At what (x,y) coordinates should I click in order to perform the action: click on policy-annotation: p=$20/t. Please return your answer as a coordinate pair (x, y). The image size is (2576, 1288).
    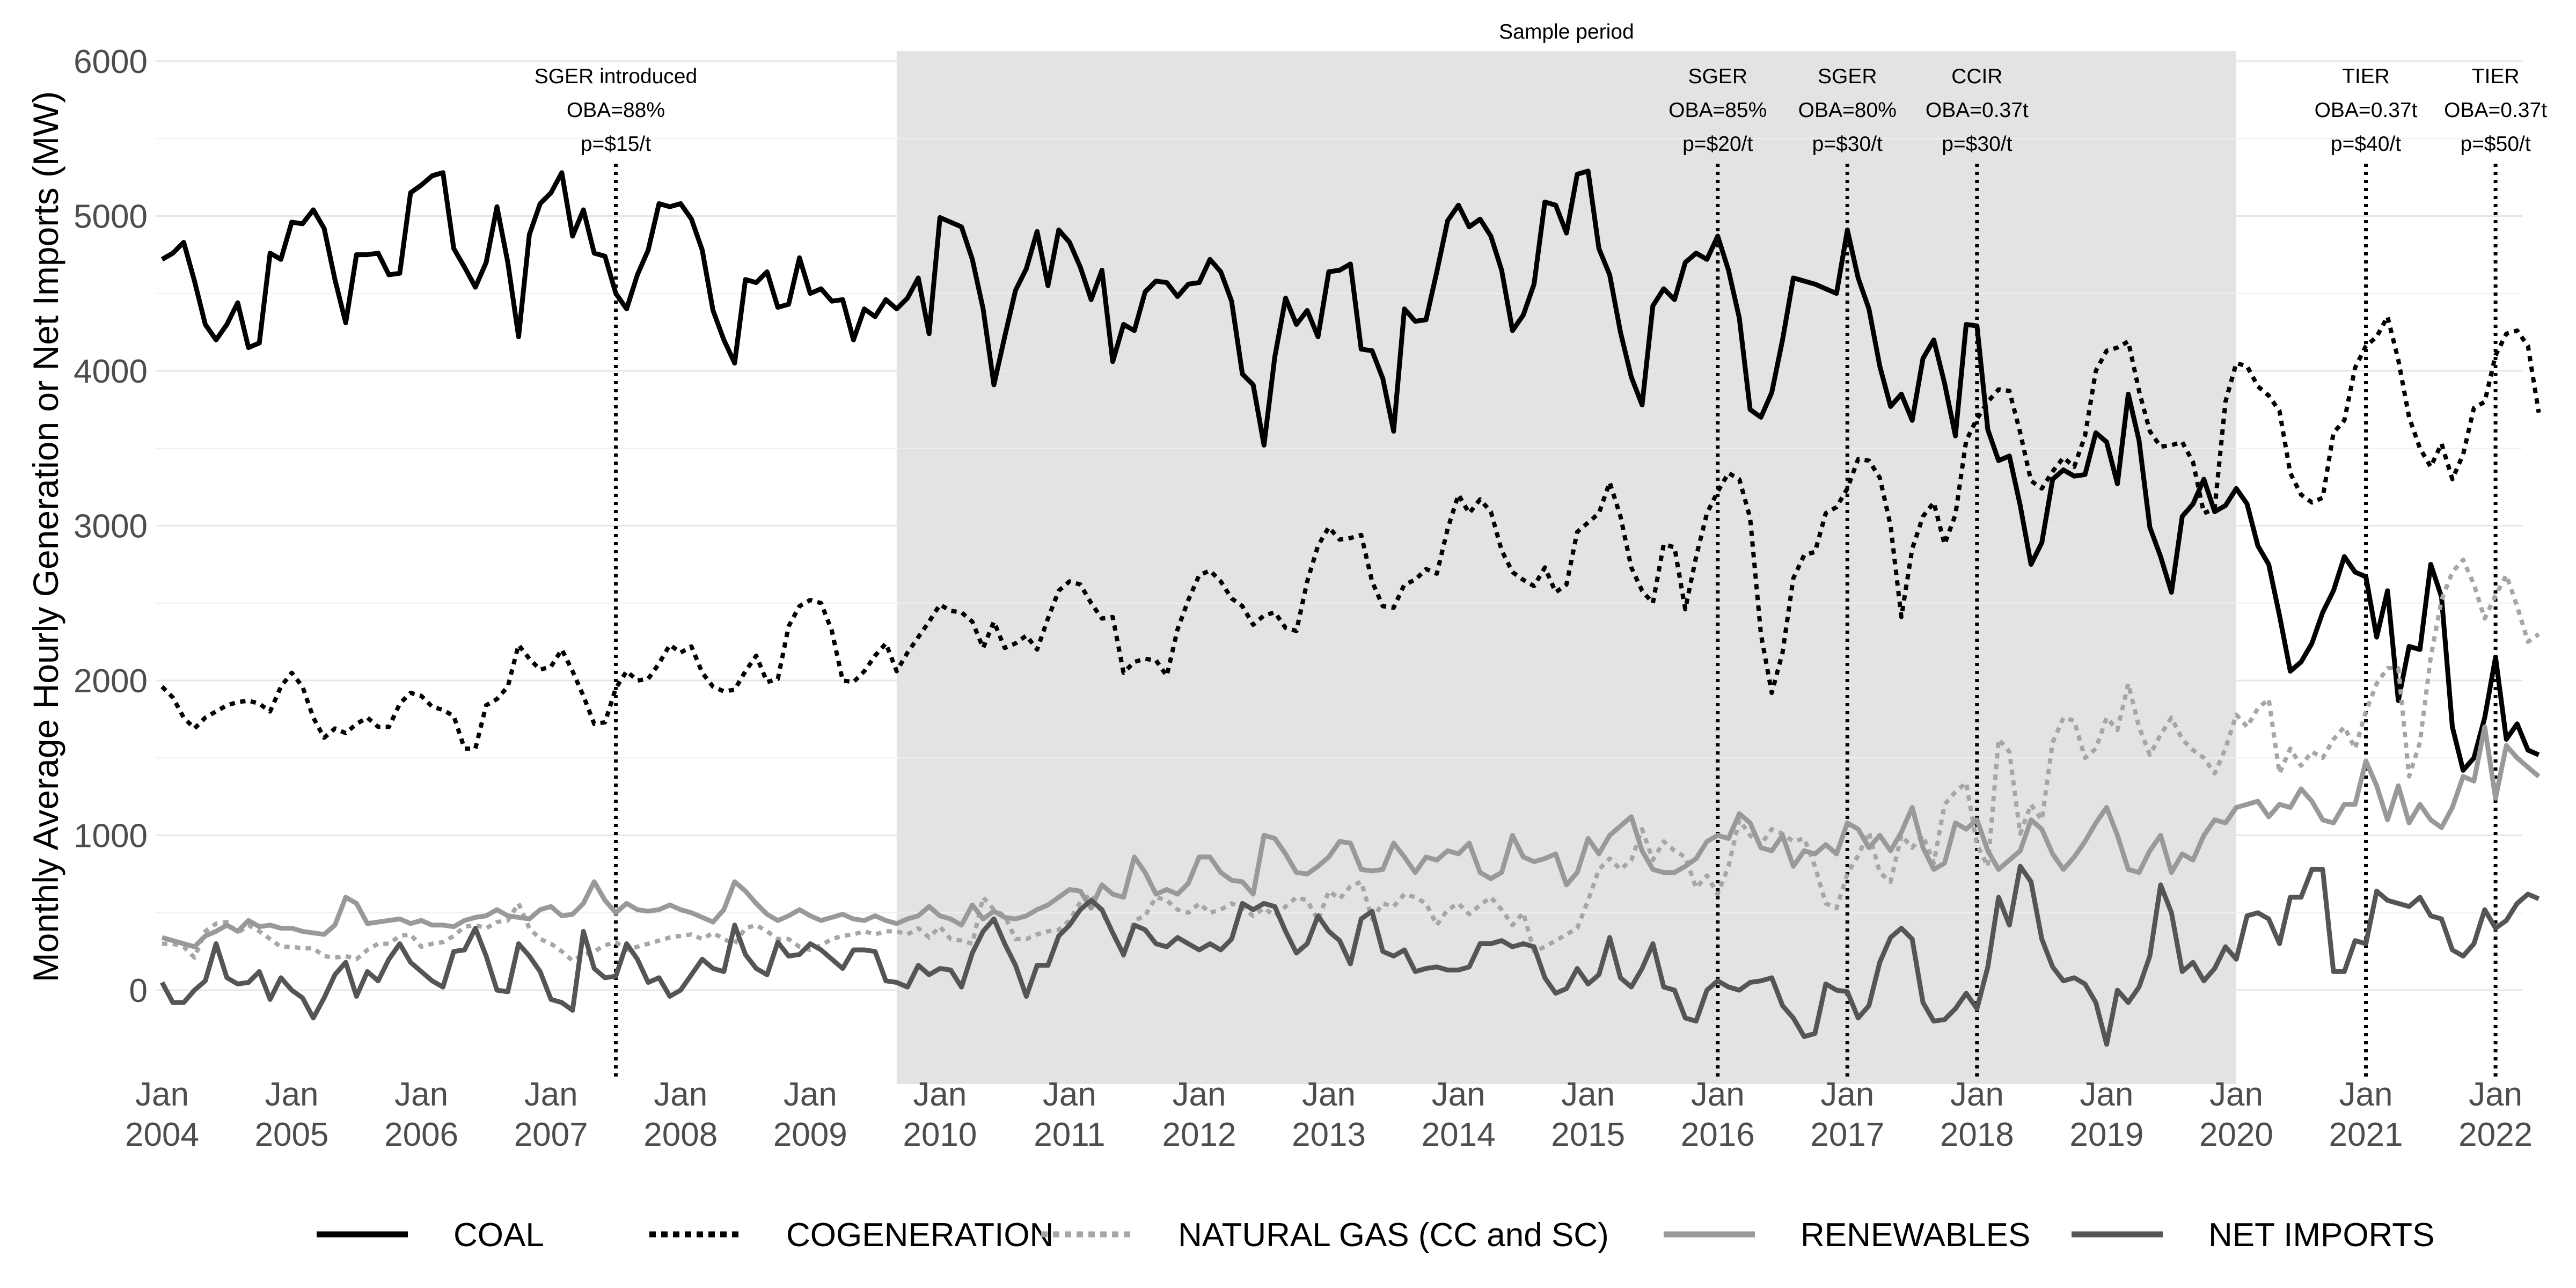
    Looking at the image, I should click on (1717, 144).